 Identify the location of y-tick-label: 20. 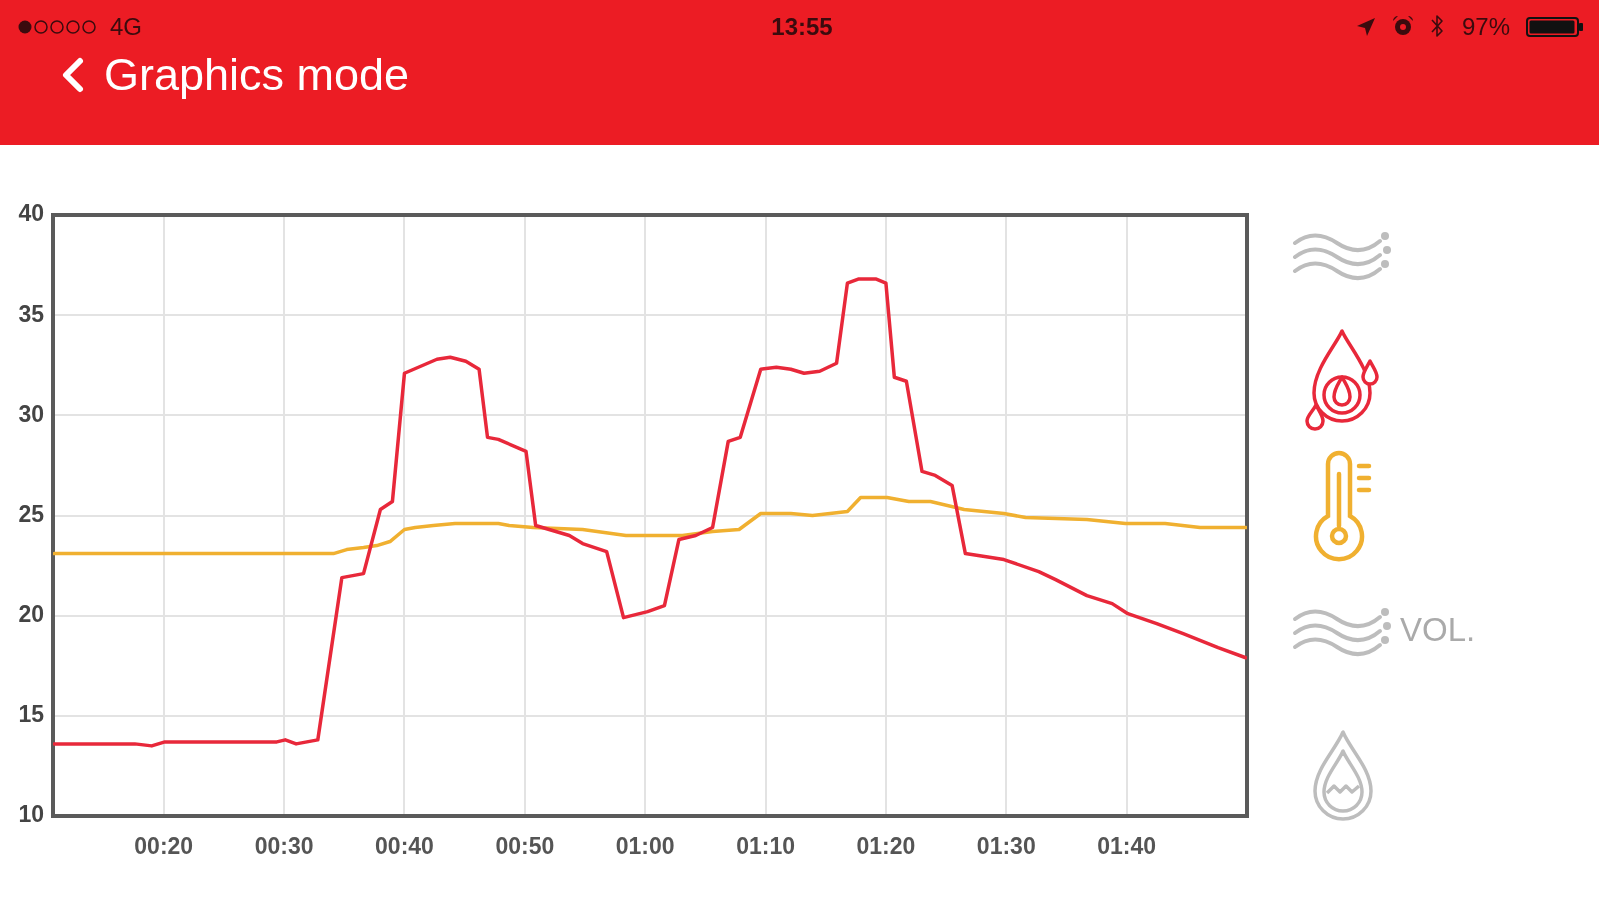
(31, 614).